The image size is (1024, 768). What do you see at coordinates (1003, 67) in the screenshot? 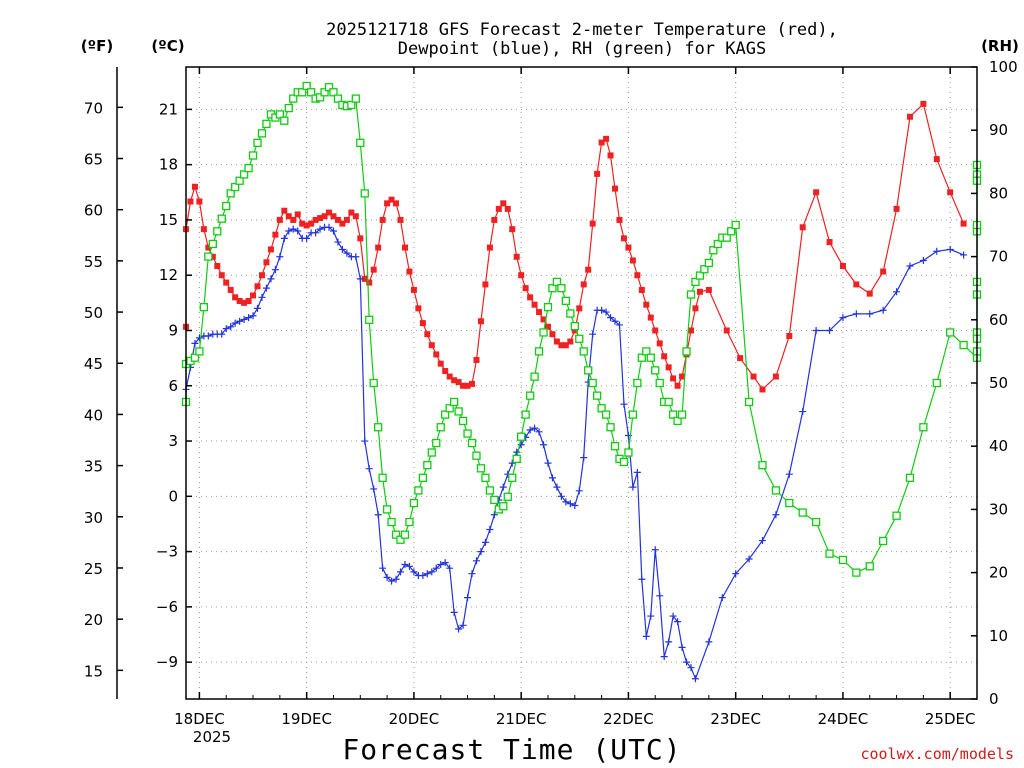
I see `rh-tick-label: 100` at bounding box center [1003, 67].